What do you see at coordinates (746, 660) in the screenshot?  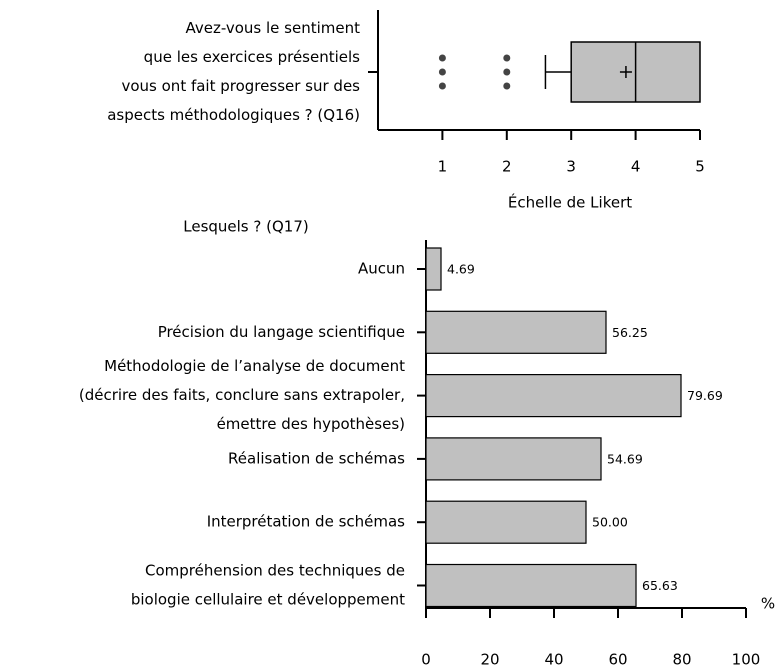 I see `x-tick-label: 100` at bounding box center [746, 660].